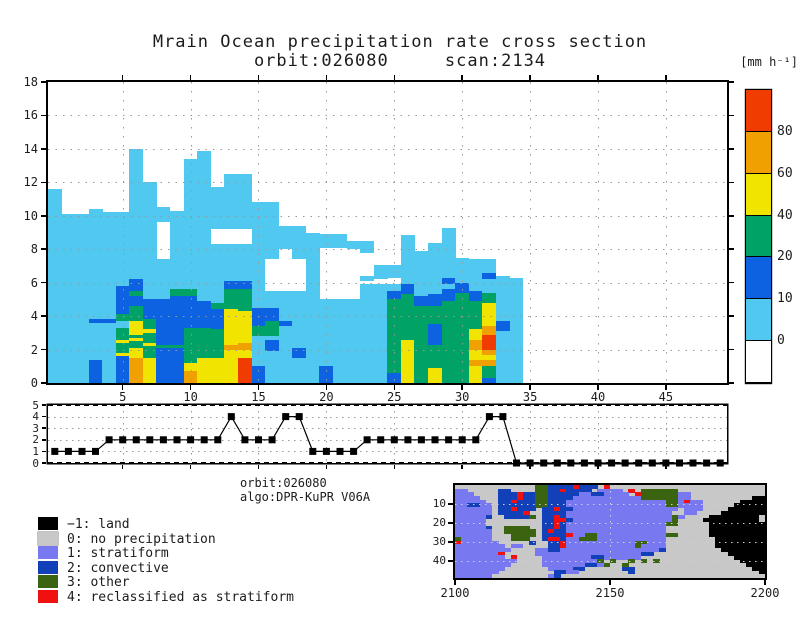 The height and width of the screenshot is (618, 800). What do you see at coordinates (781, 341) in the screenshot?
I see `colorbar-tick-label: 0` at bounding box center [781, 341].